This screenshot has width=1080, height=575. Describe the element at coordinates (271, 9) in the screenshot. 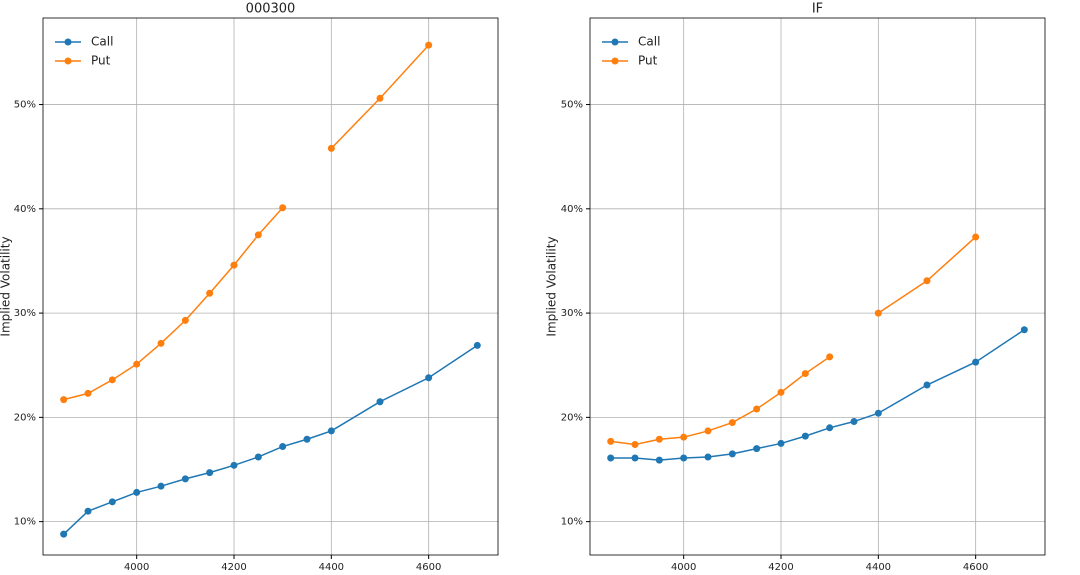

I see `chart-title: 000300` at that location.